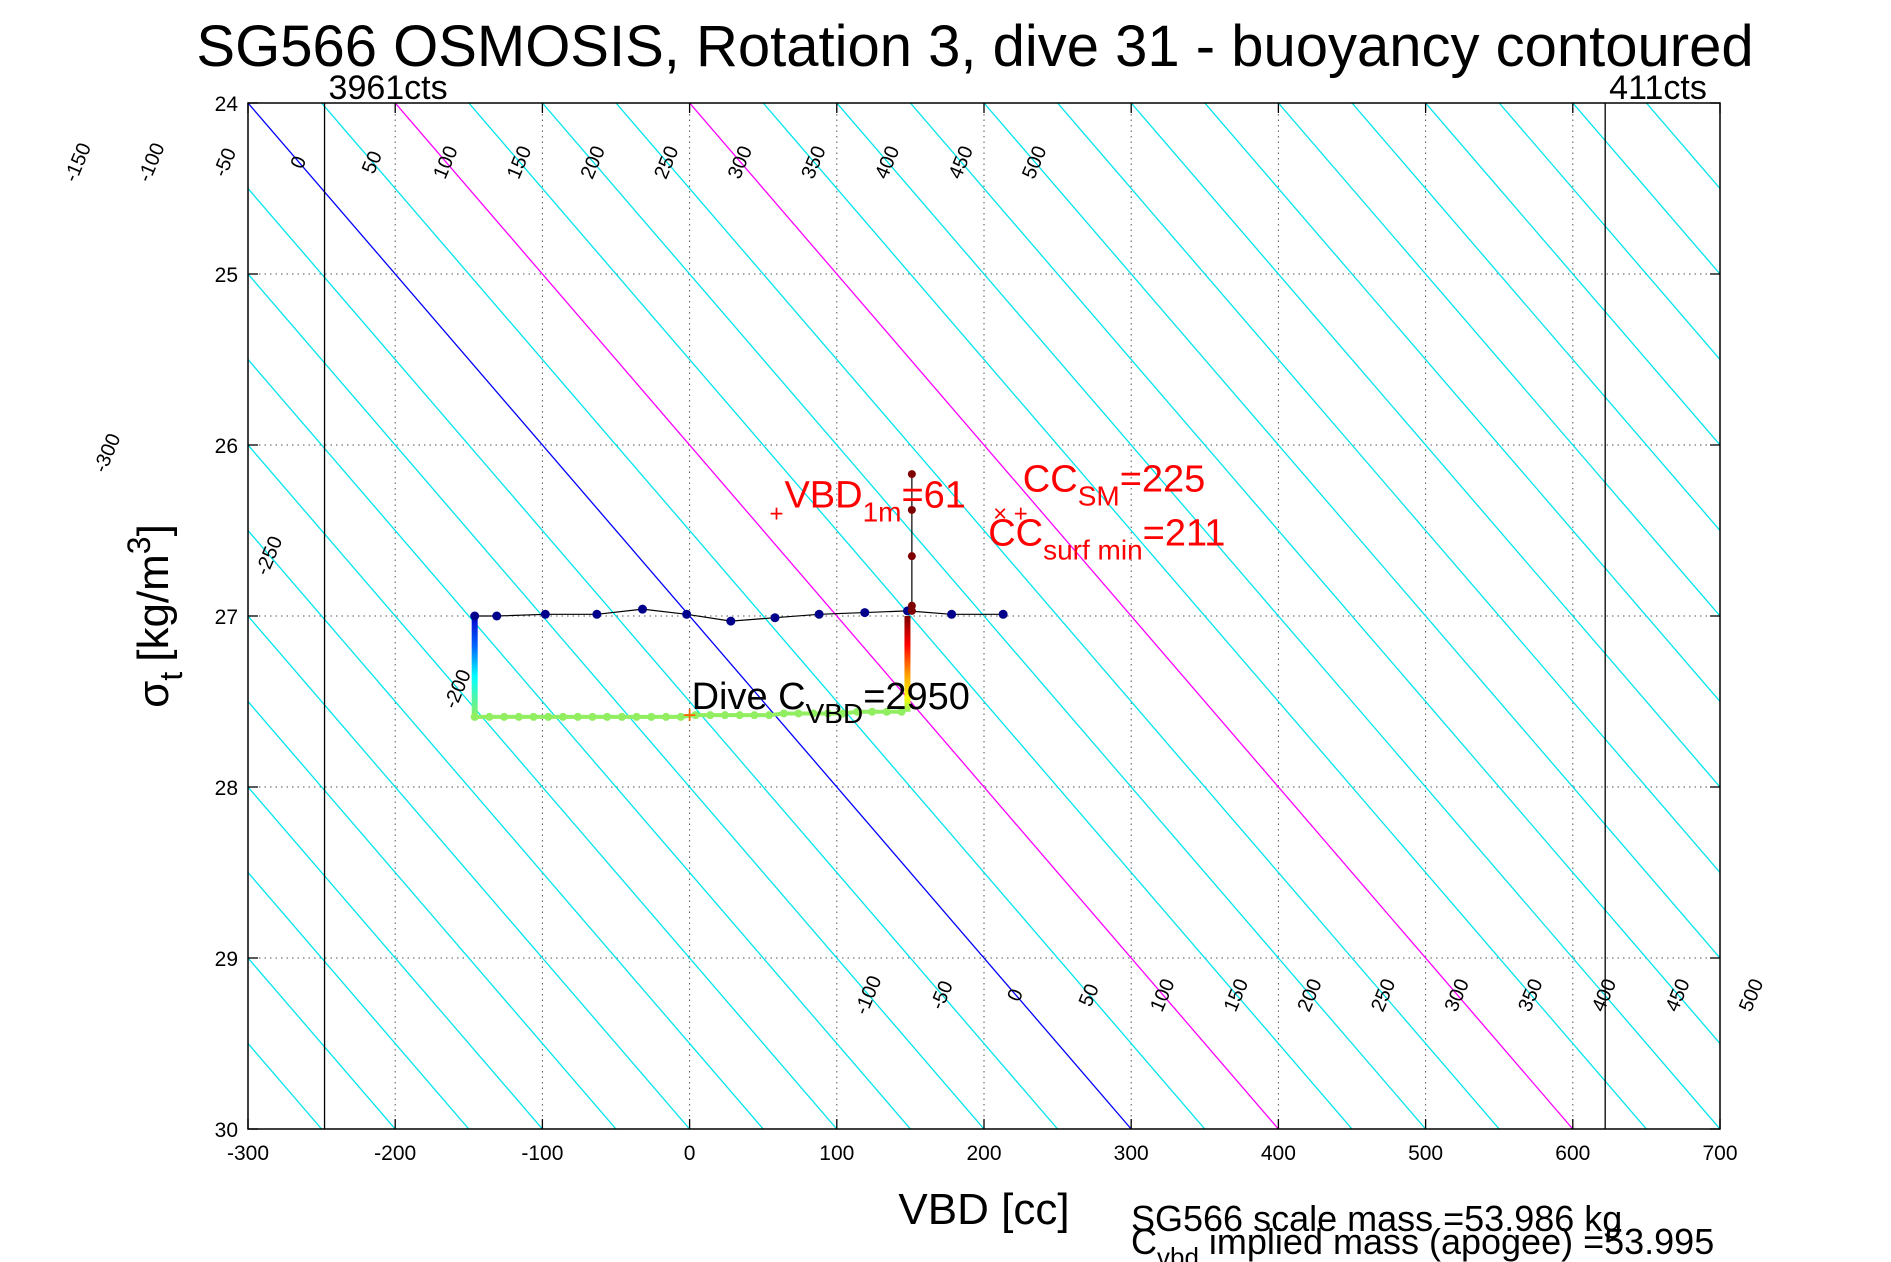  What do you see at coordinates (831, 702) in the screenshot?
I see `dive-c-label: Dive CVBD=2950` at bounding box center [831, 702].